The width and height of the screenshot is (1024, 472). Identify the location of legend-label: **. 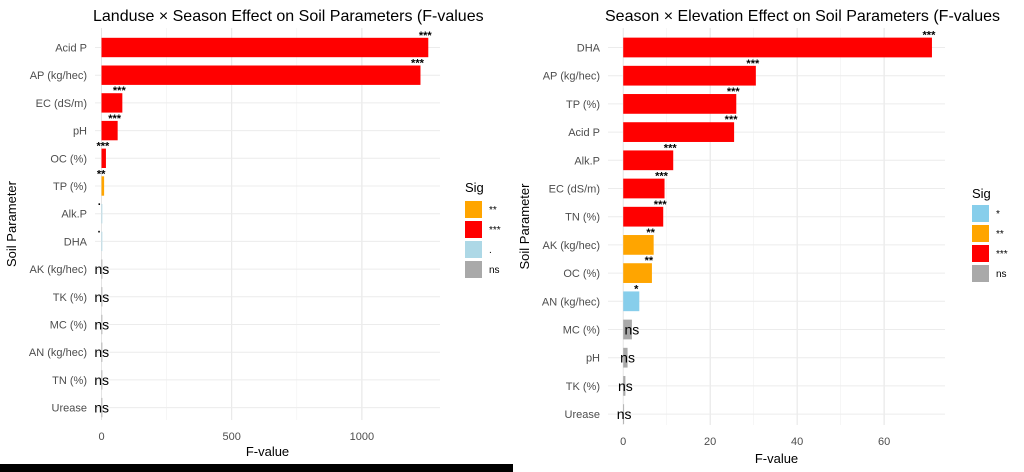
(493, 210).